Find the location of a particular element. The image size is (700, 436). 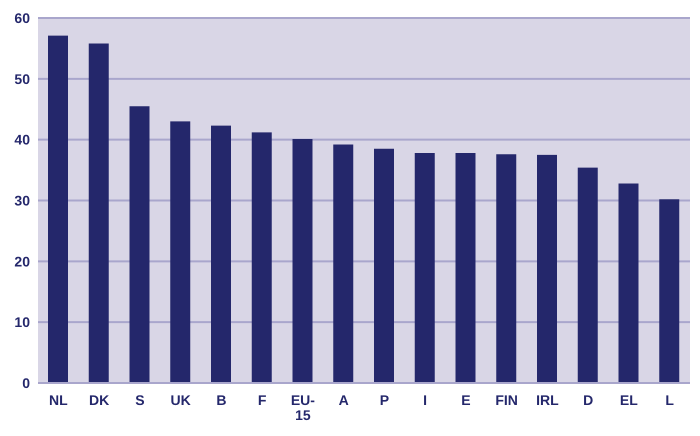

x-tick-label: FIN is located at coordinates (506, 400).